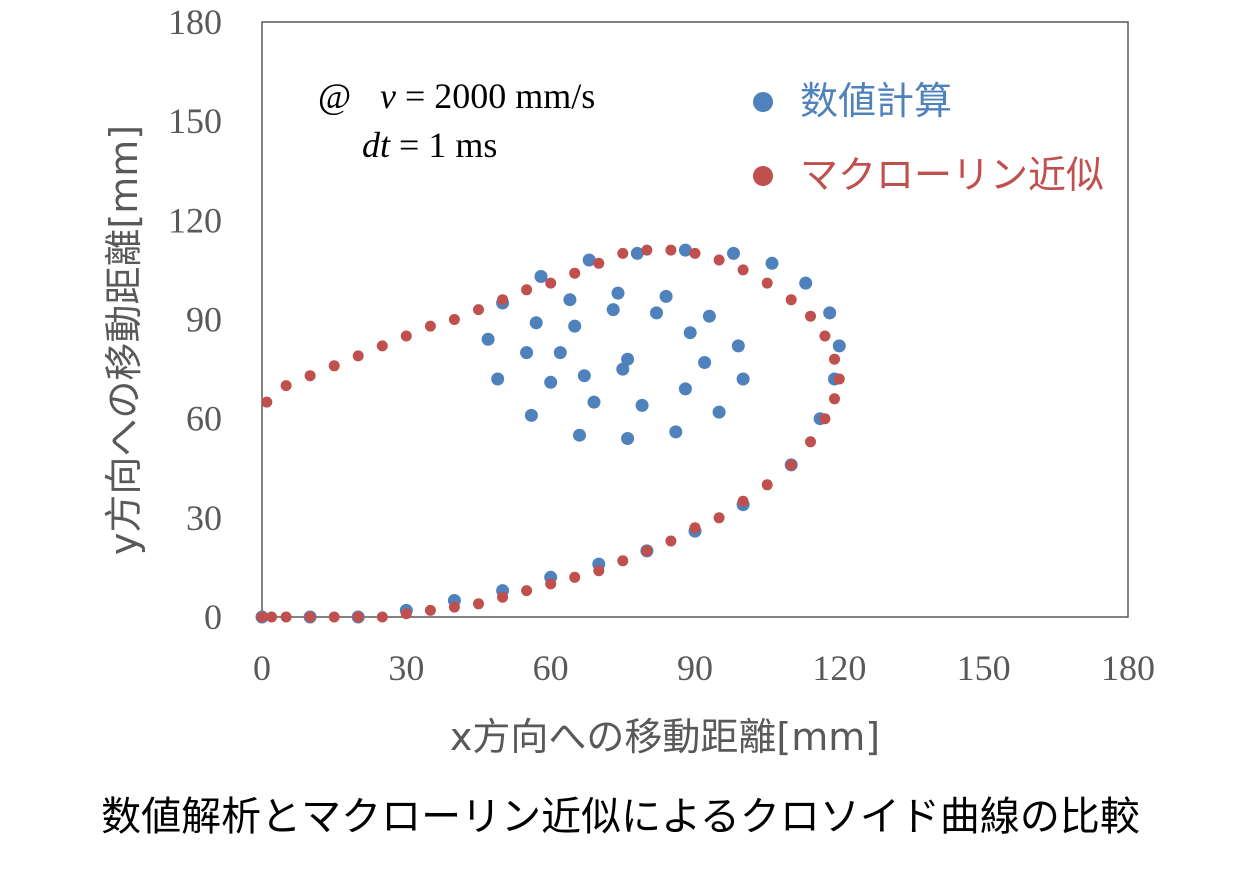  What do you see at coordinates (763, 102) in the screenshot?
I see `legend-marker-numeric` at bounding box center [763, 102].